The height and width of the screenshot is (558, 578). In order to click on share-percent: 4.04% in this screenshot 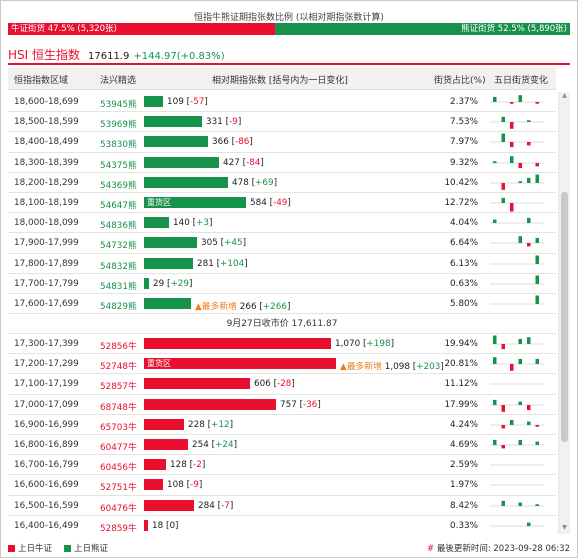, I will do `click(464, 223)`.